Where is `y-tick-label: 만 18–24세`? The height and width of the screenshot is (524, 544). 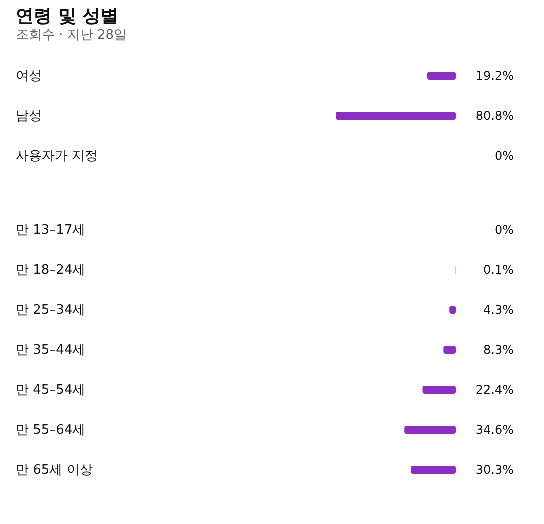 y-tick-label: 만 18–24세 is located at coordinates (51, 270).